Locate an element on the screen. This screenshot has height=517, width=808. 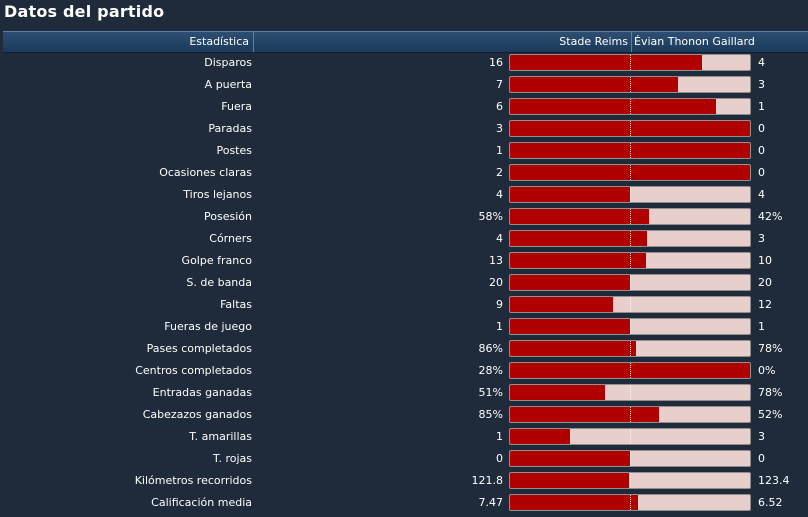
stat-label: T. amarillas is located at coordinates (220, 436).